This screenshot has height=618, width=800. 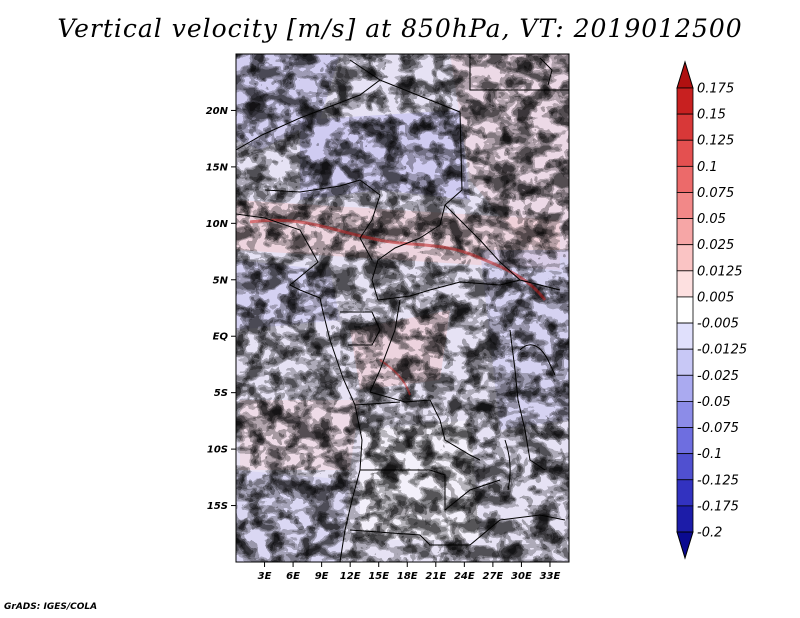 I want to click on colorbar-label: 0.075, so click(x=715, y=193).